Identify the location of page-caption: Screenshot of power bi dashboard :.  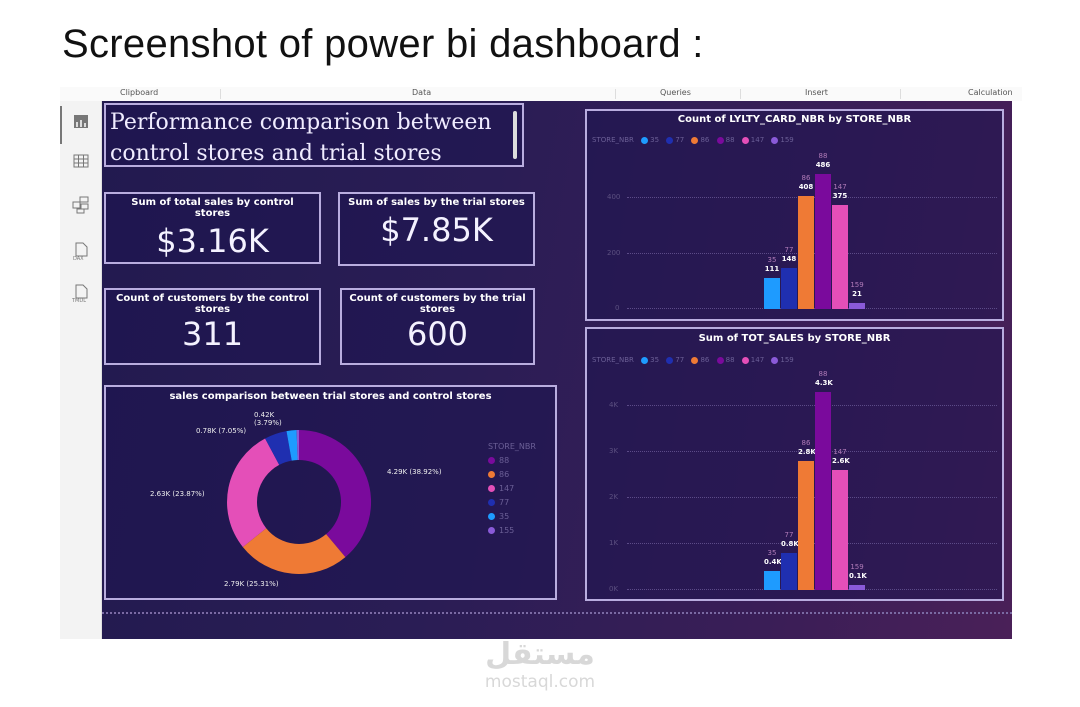
(383, 44).